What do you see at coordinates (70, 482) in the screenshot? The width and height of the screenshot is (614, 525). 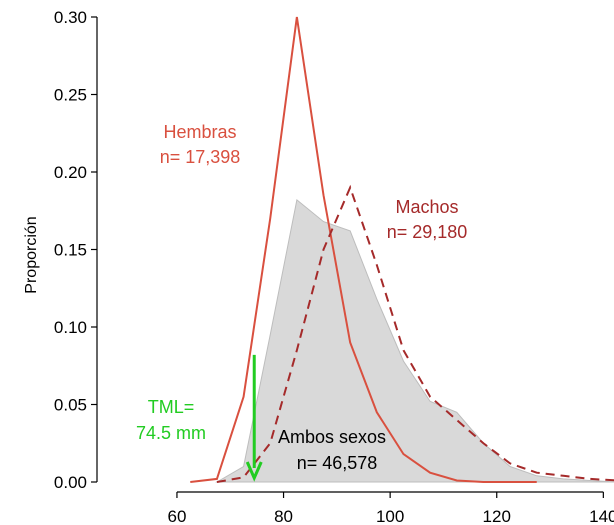 I see `y-tick-label: 0.00` at bounding box center [70, 482].